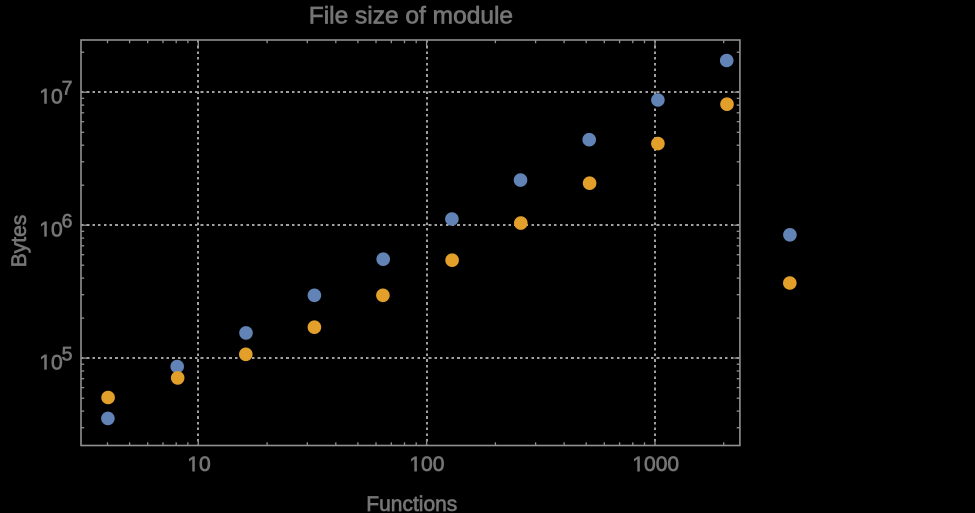 Image resolution: width=975 pixels, height=513 pixels. Describe the element at coordinates (67, 88) in the screenshot. I see `svg-text: 7` at that location.